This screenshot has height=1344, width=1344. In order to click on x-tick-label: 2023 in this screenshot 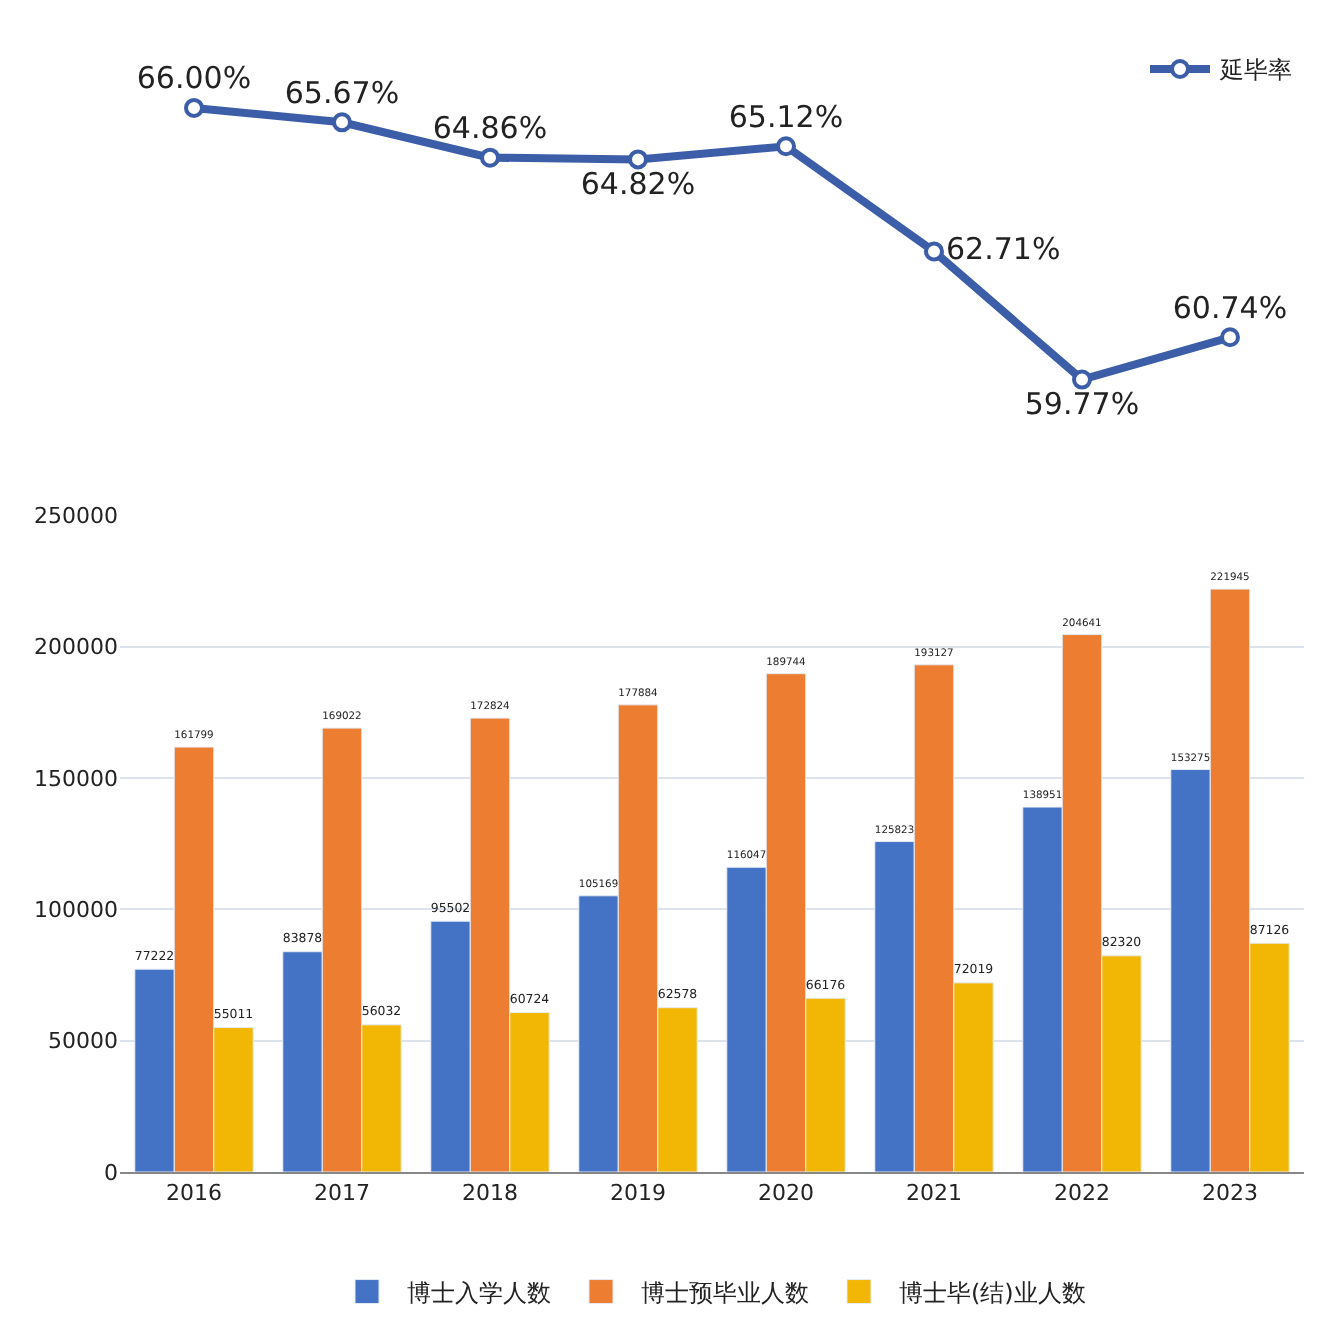, I will do `click(1230, 1193)`.